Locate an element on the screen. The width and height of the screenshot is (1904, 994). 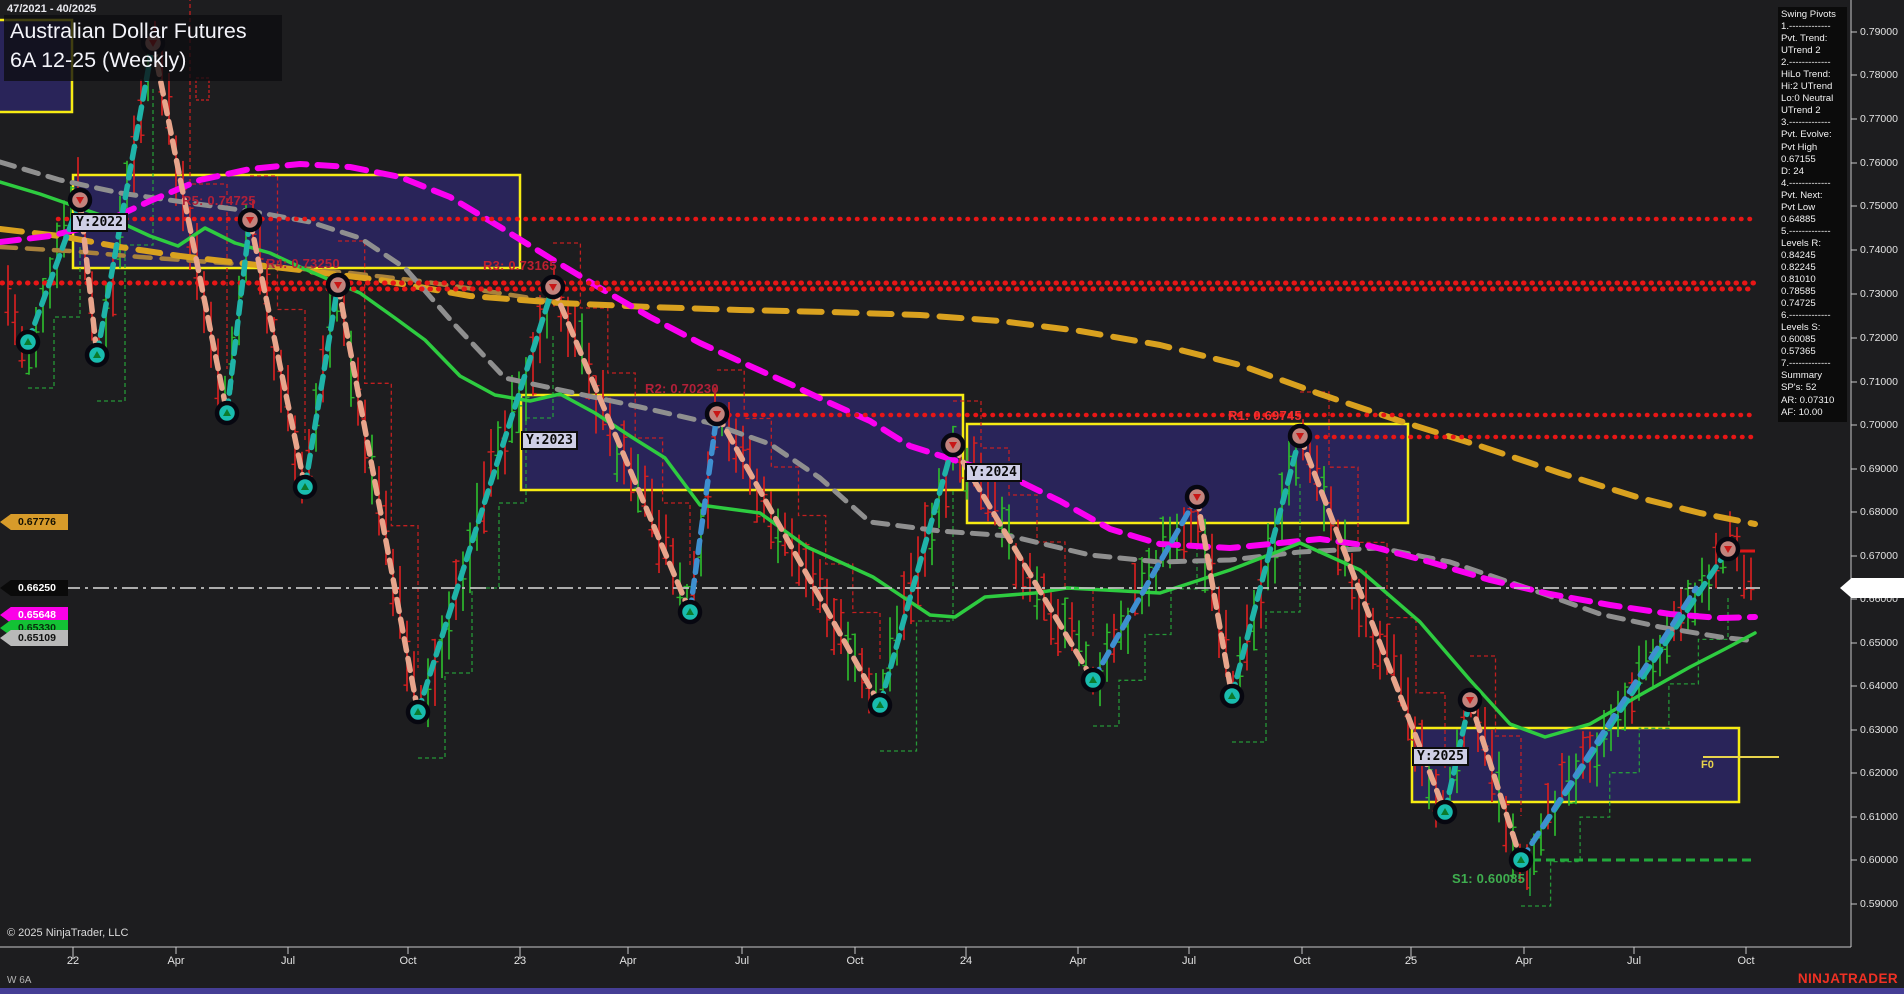
swing-panel-line: D: 24 is located at coordinates (1792, 171).